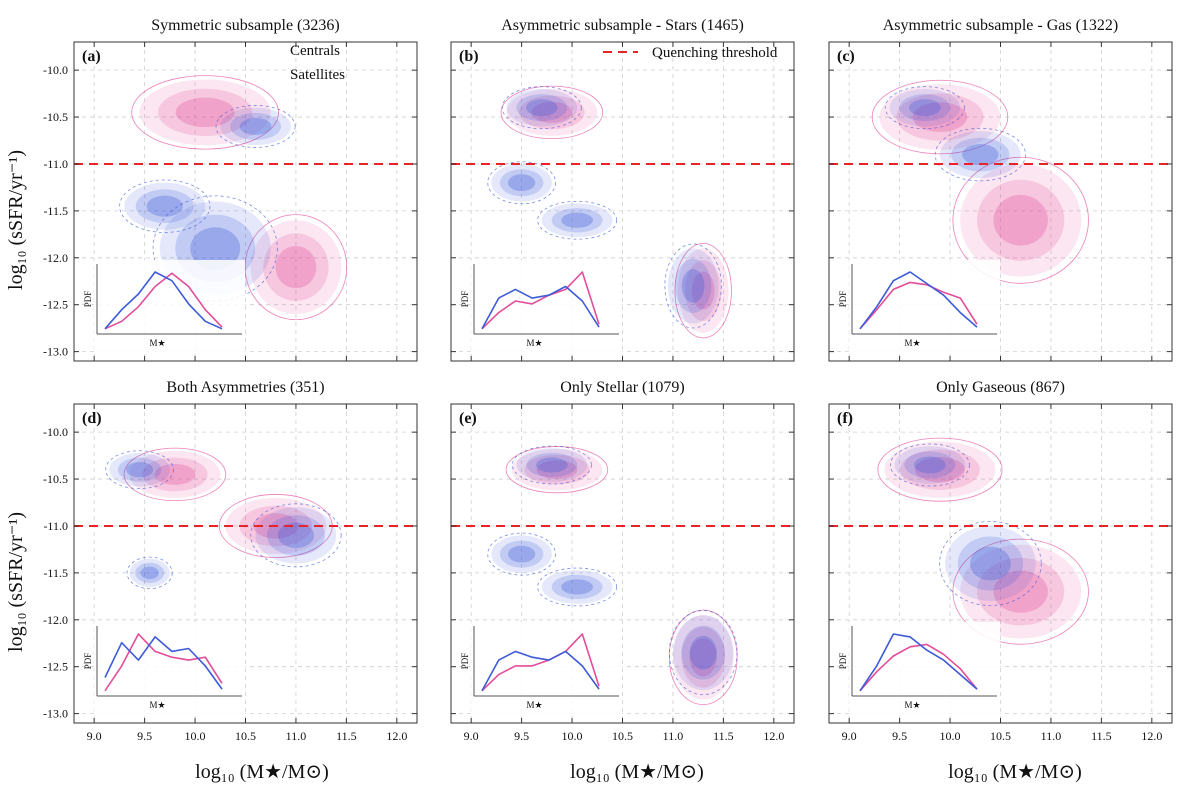 Image resolution: width=1200 pixels, height=789 pixels. I want to click on panel-label: (b), so click(469, 56).